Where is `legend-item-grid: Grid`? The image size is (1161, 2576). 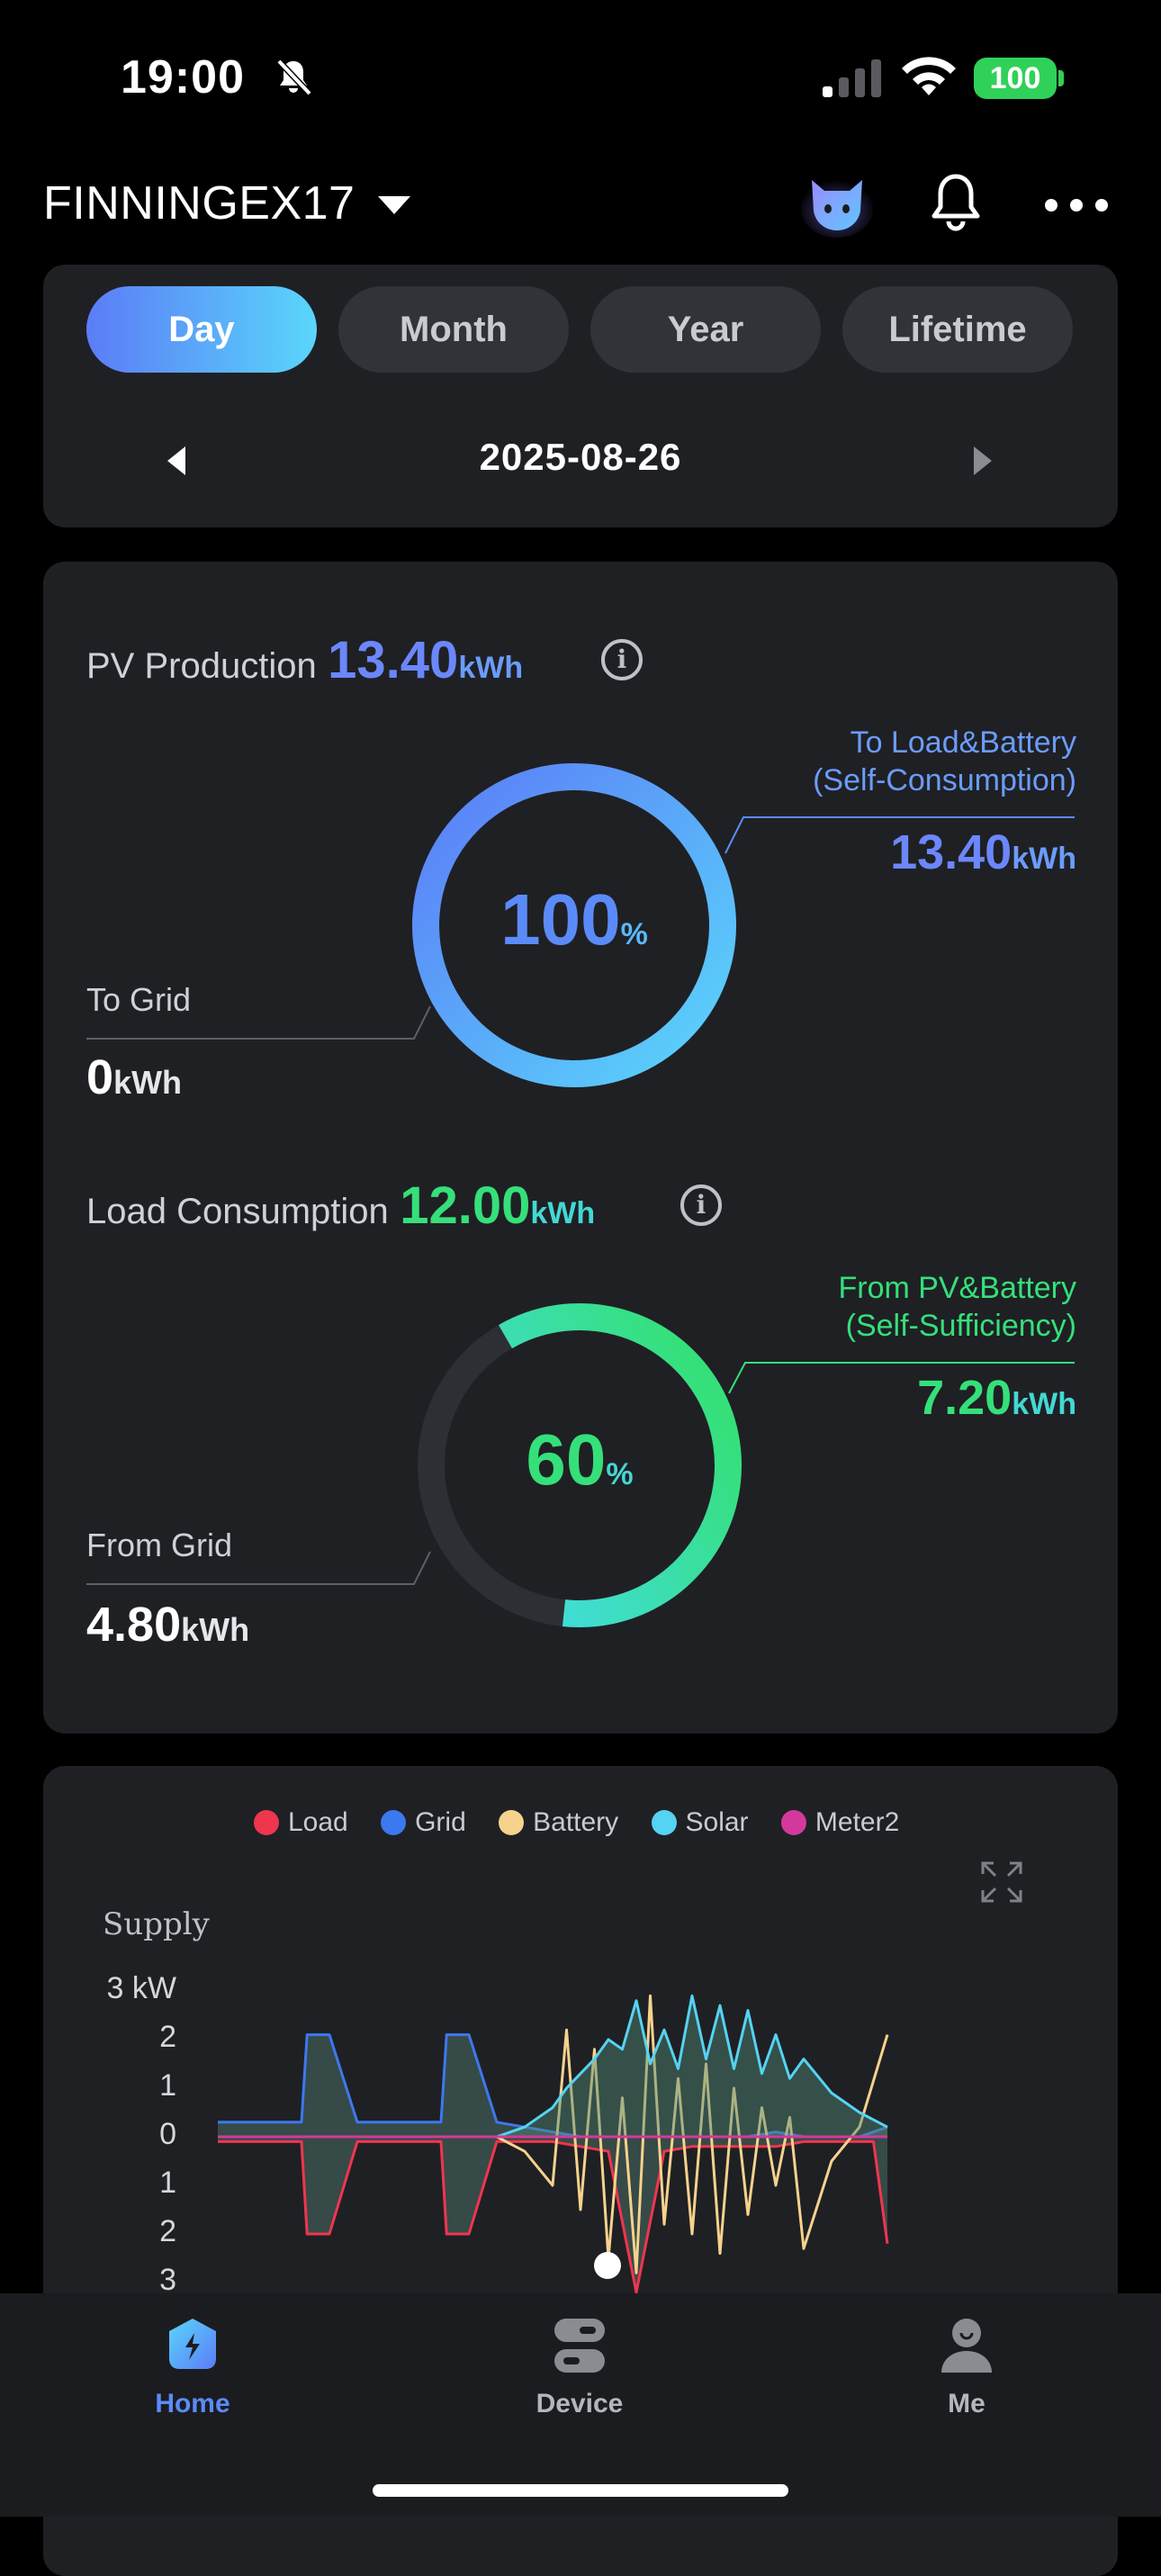
legend-item-grid: Grid is located at coordinates (424, 1822).